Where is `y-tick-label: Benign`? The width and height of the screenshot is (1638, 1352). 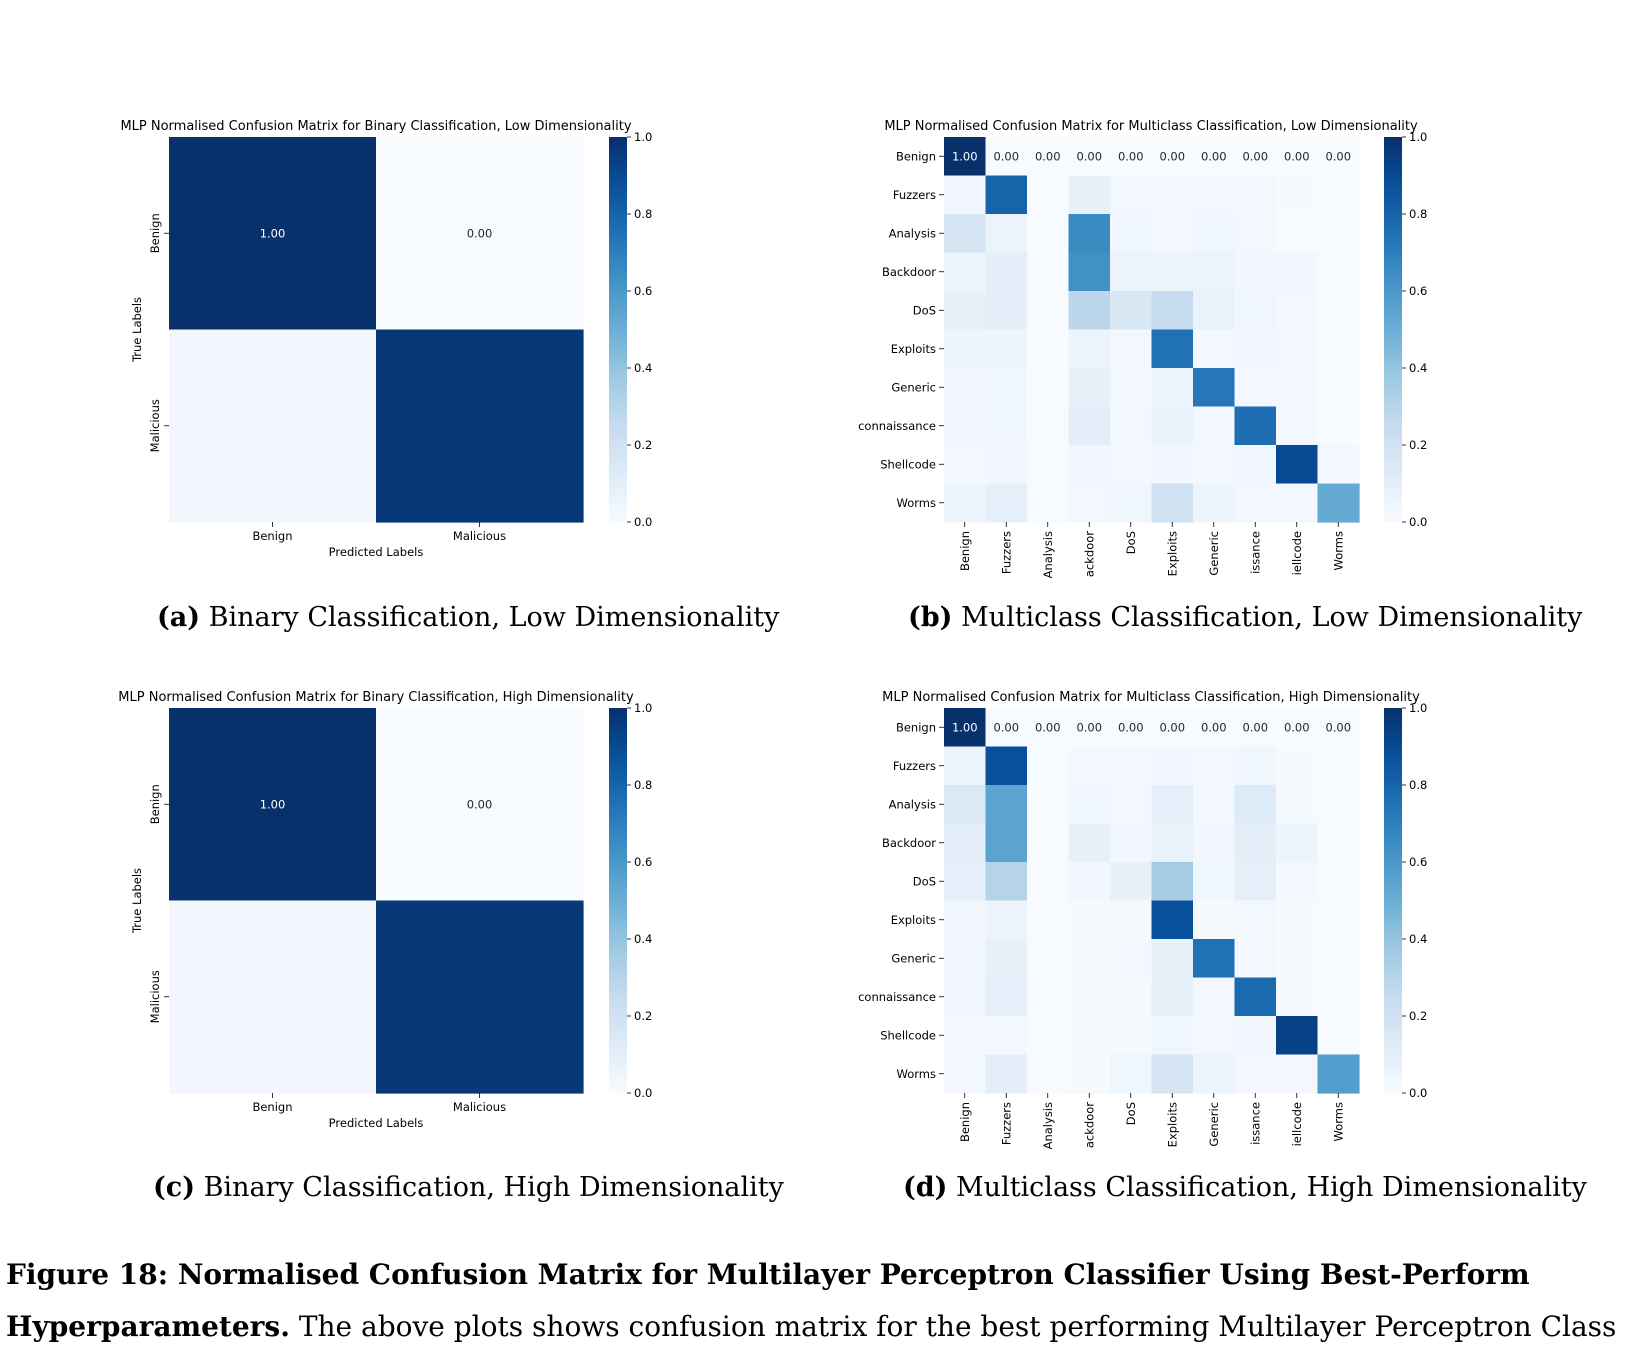 y-tick-label: Benign is located at coordinates (916, 156).